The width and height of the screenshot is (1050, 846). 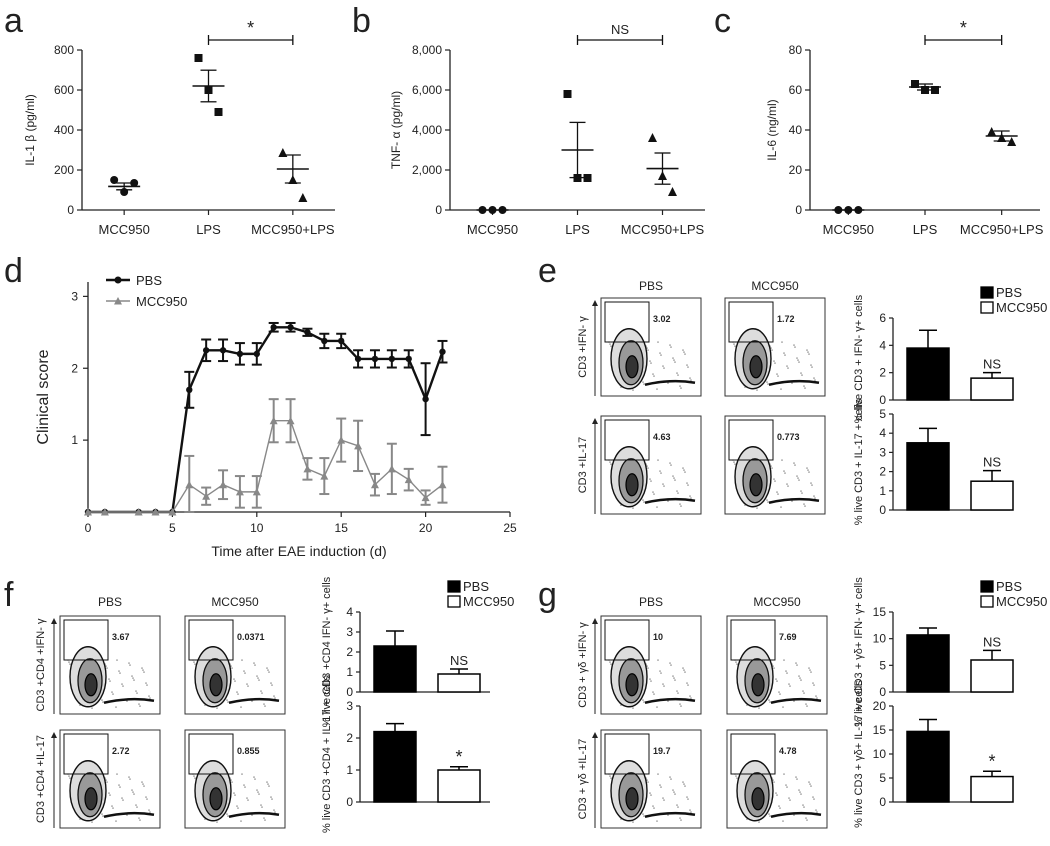 What do you see at coordinates (880, 706) in the screenshot?
I see `y-tick-label: 20` at bounding box center [880, 706].